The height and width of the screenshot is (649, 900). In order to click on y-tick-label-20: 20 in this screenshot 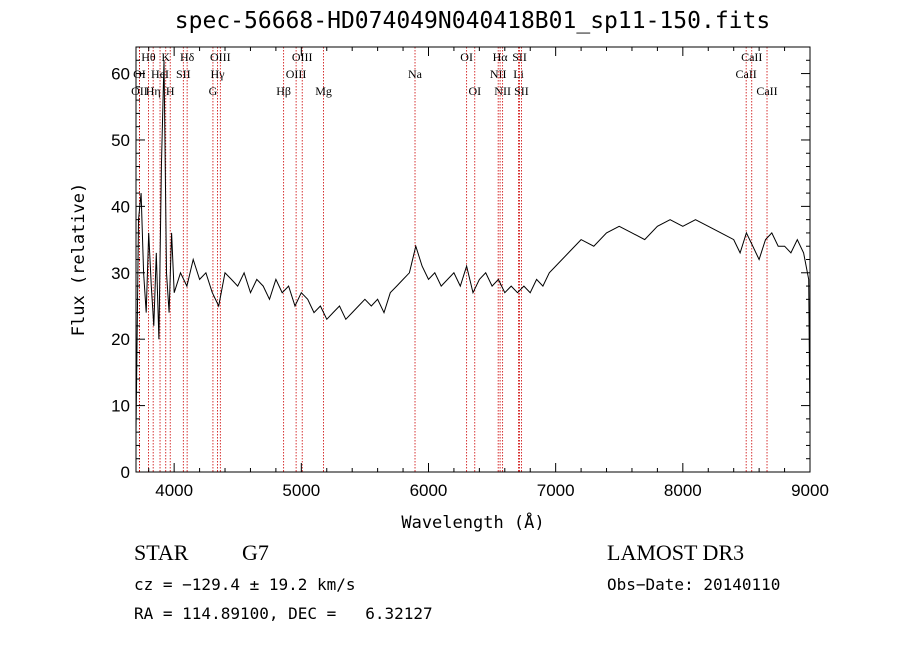, I will do `click(120, 339)`.